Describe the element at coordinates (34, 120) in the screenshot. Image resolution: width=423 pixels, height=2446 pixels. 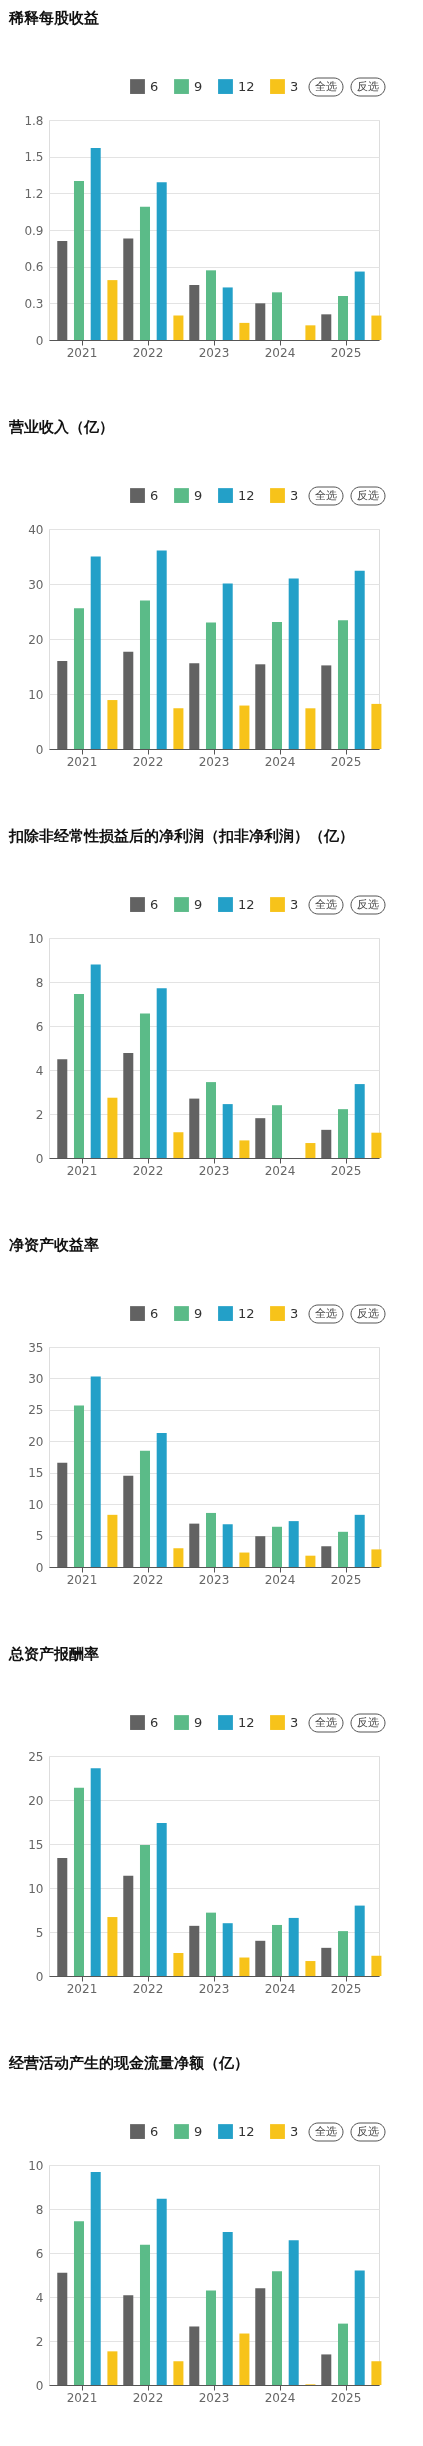
I see `y-tick-label: 1.8` at that location.